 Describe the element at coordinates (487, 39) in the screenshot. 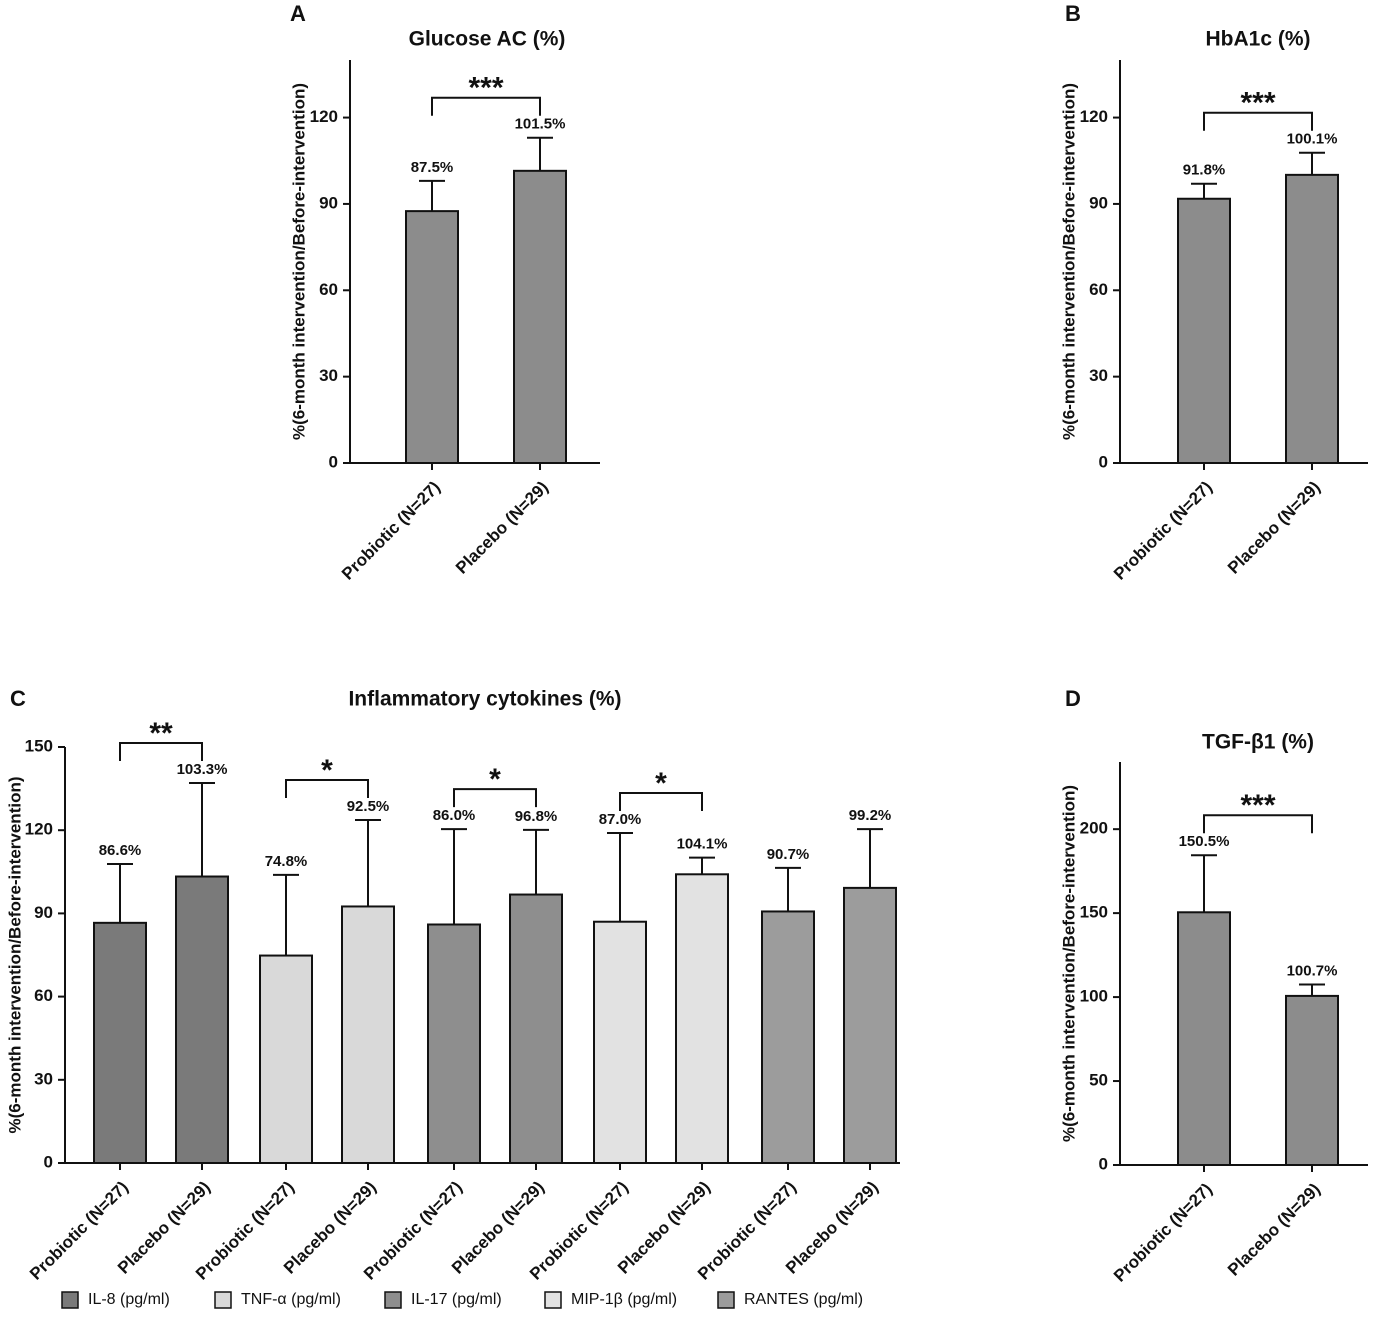

I see `chart-title: Glucose AC (%)` at that location.